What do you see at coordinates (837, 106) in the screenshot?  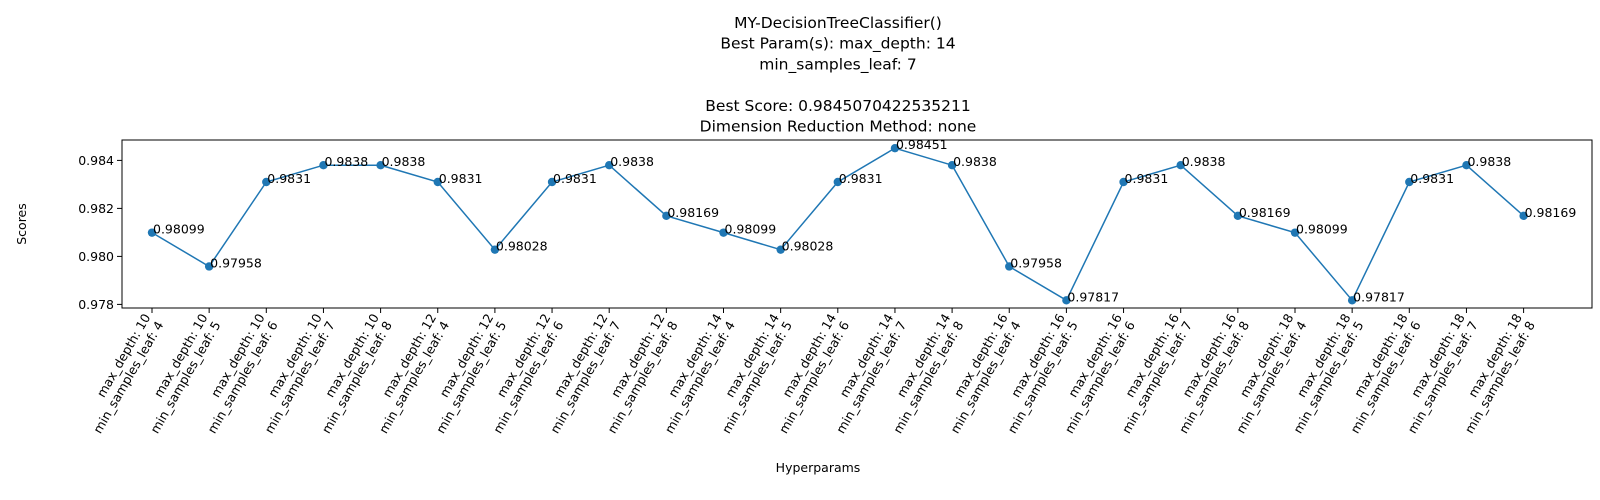 I see `title-line: Best Score: 0.9845070422535211` at bounding box center [837, 106].